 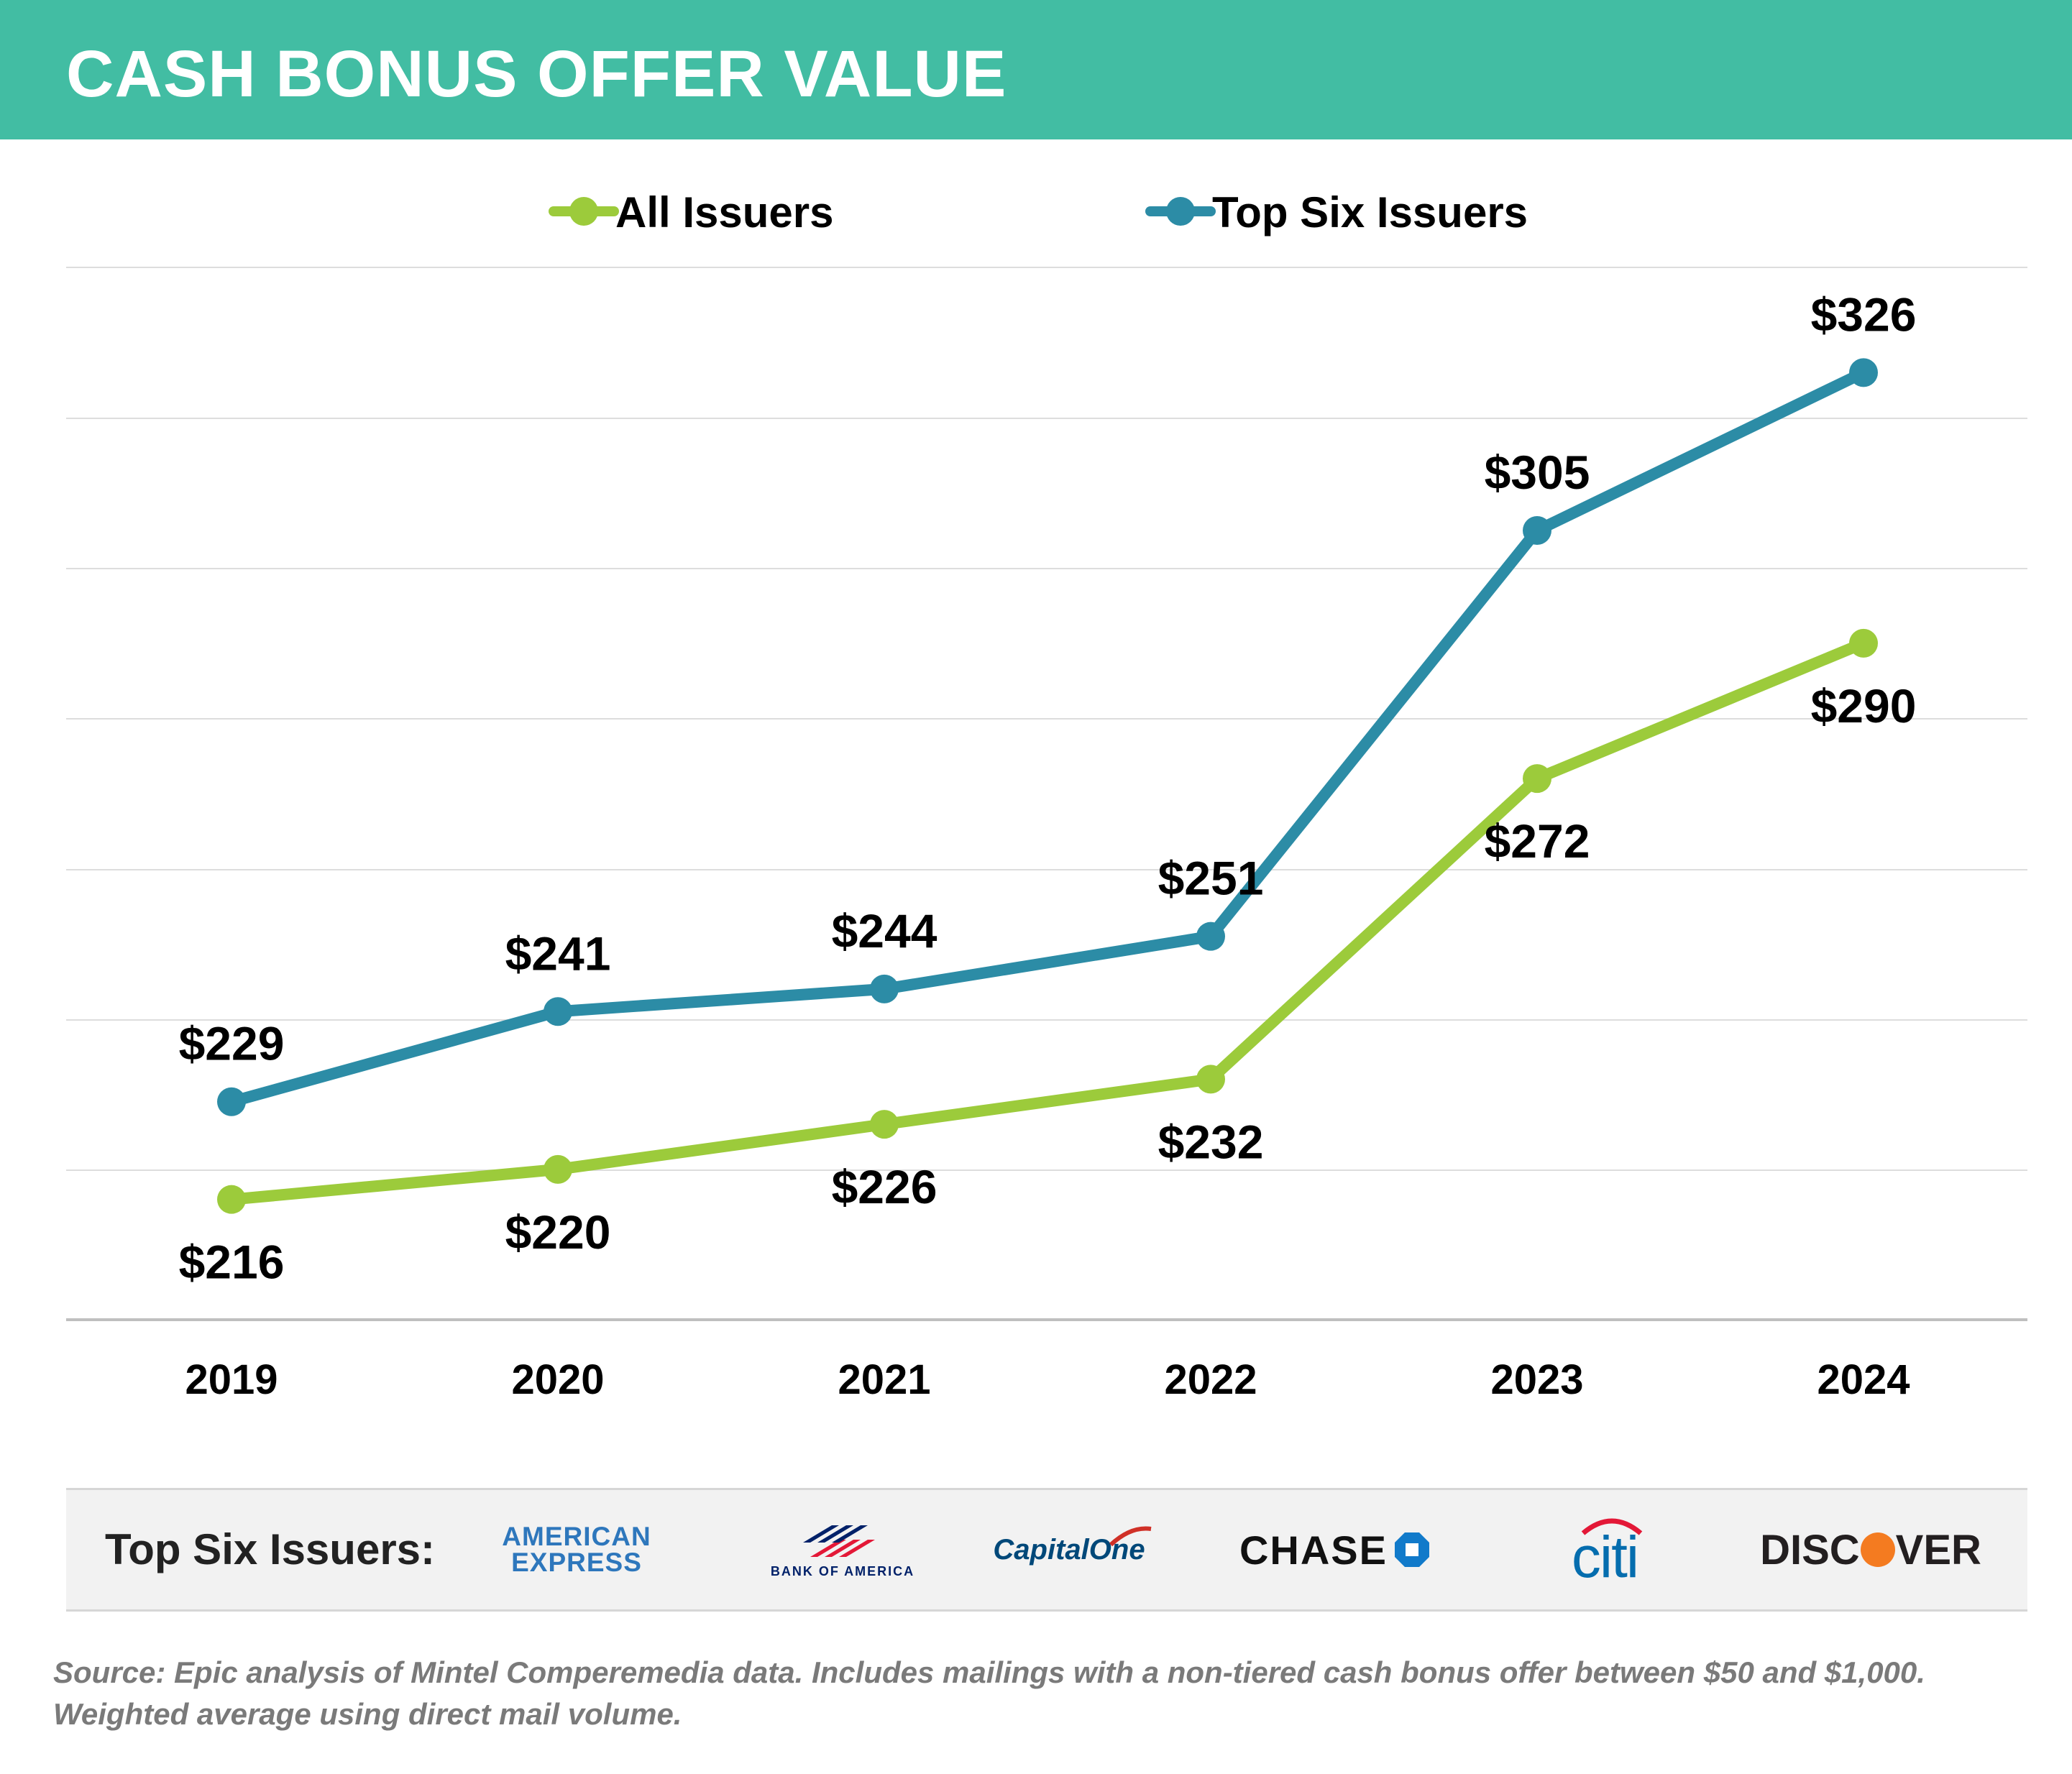 I want to click on amex-logo-line2: EXPRESS, so click(x=577, y=1563).